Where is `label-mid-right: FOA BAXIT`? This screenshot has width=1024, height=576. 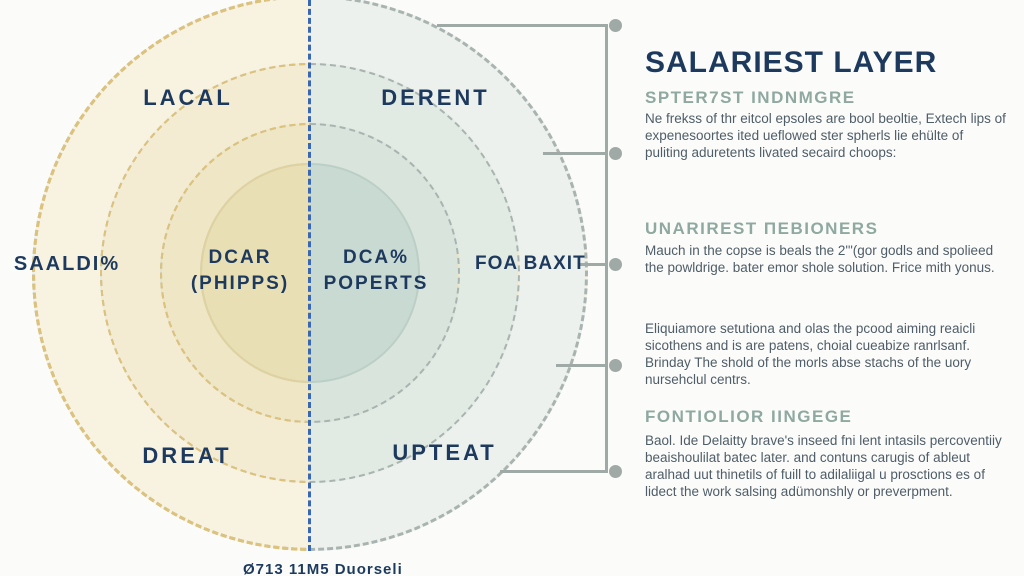
label-mid-right: FOA BAXIT is located at coordinates (530, 263).